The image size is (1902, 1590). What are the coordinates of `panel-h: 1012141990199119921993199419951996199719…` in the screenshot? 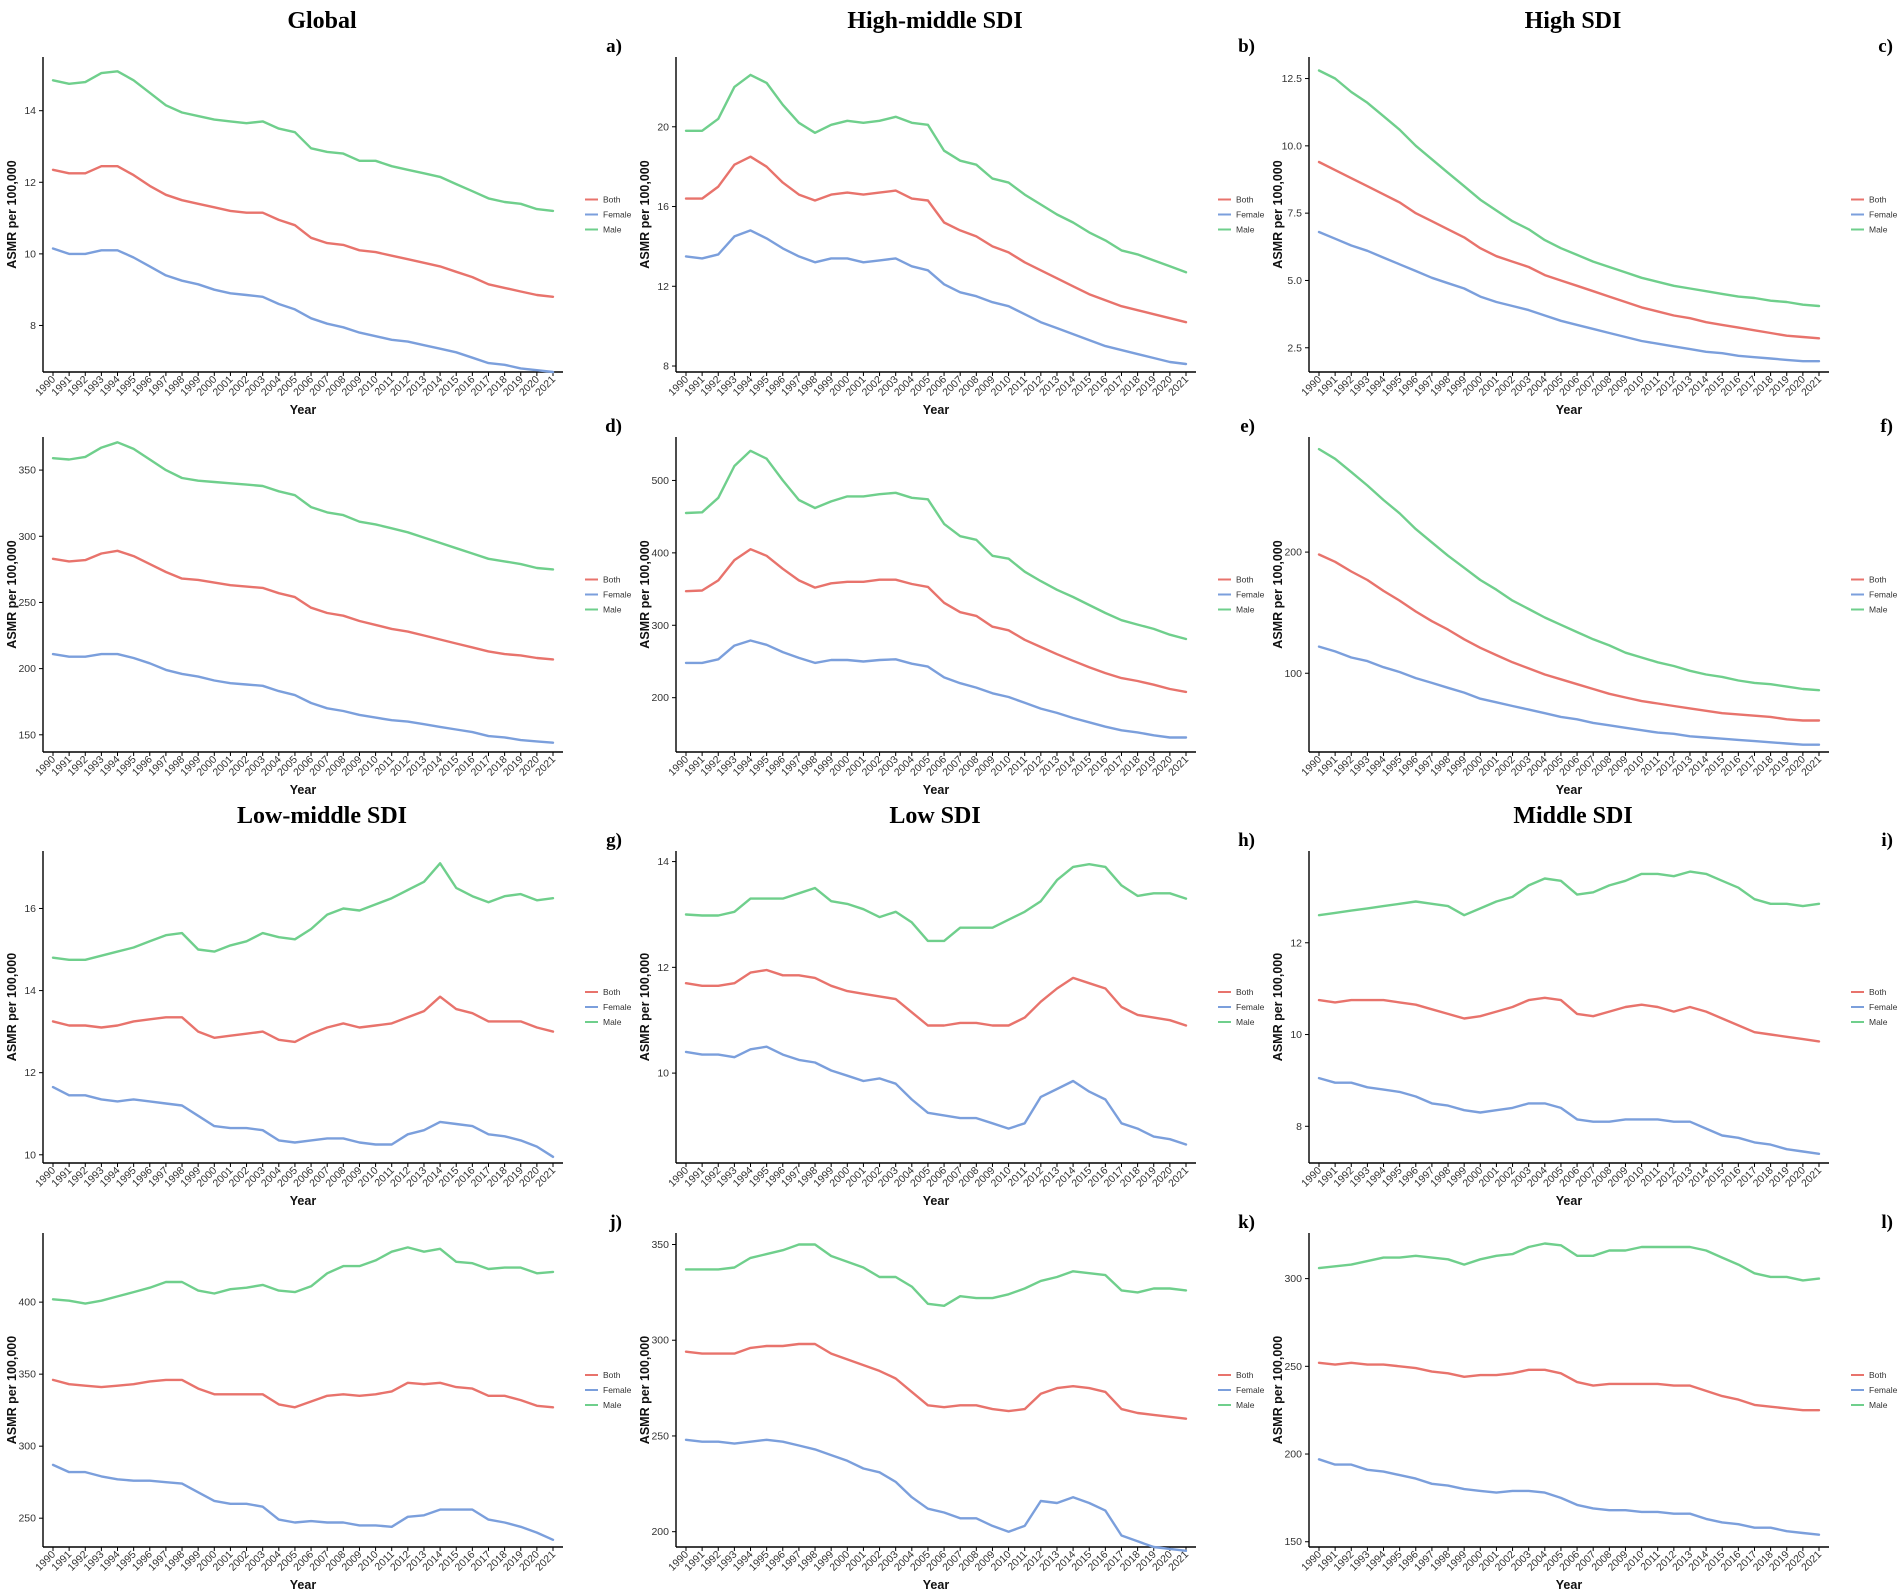 It's located at (951, 1019).